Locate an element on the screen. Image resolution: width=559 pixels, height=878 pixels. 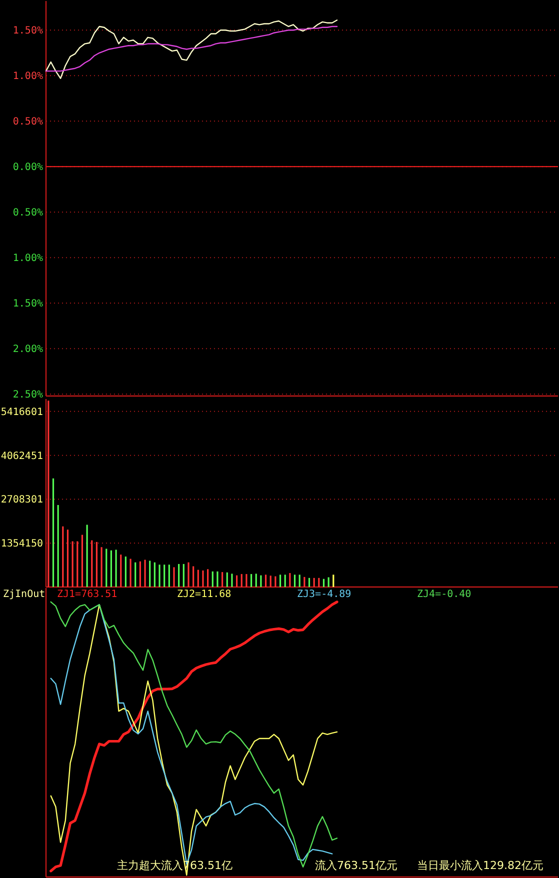
text: ZJ3=-4.89 is located at coordinates (324, 594).